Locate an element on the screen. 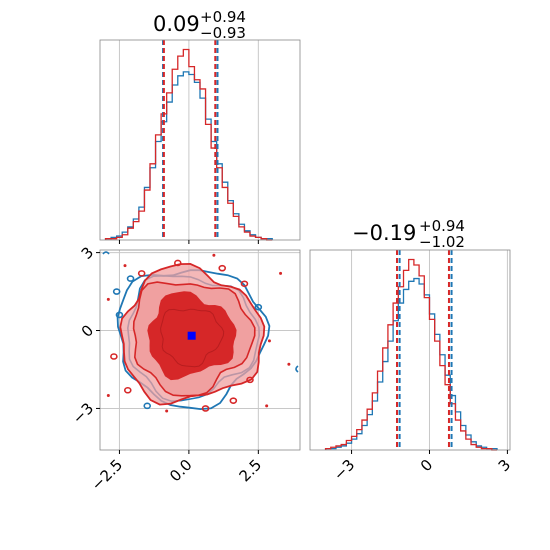  x-tick-label-param1: −2.5 is located at coordinates (107, 475).